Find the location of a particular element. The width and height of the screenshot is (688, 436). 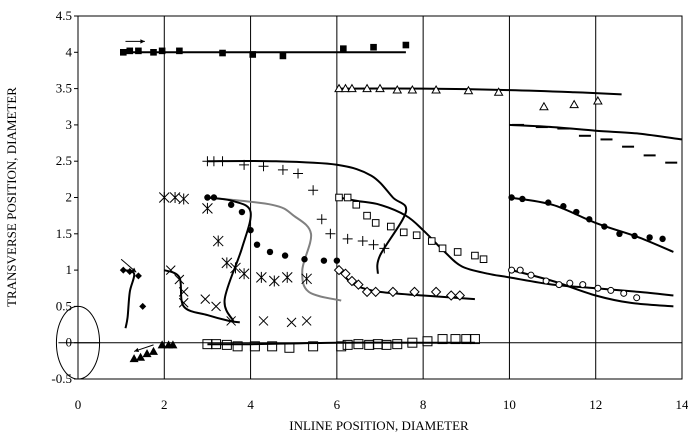

x-tick-labels: 0 2 4 6 8 10 12 14 is located at coordinates (381, 404).